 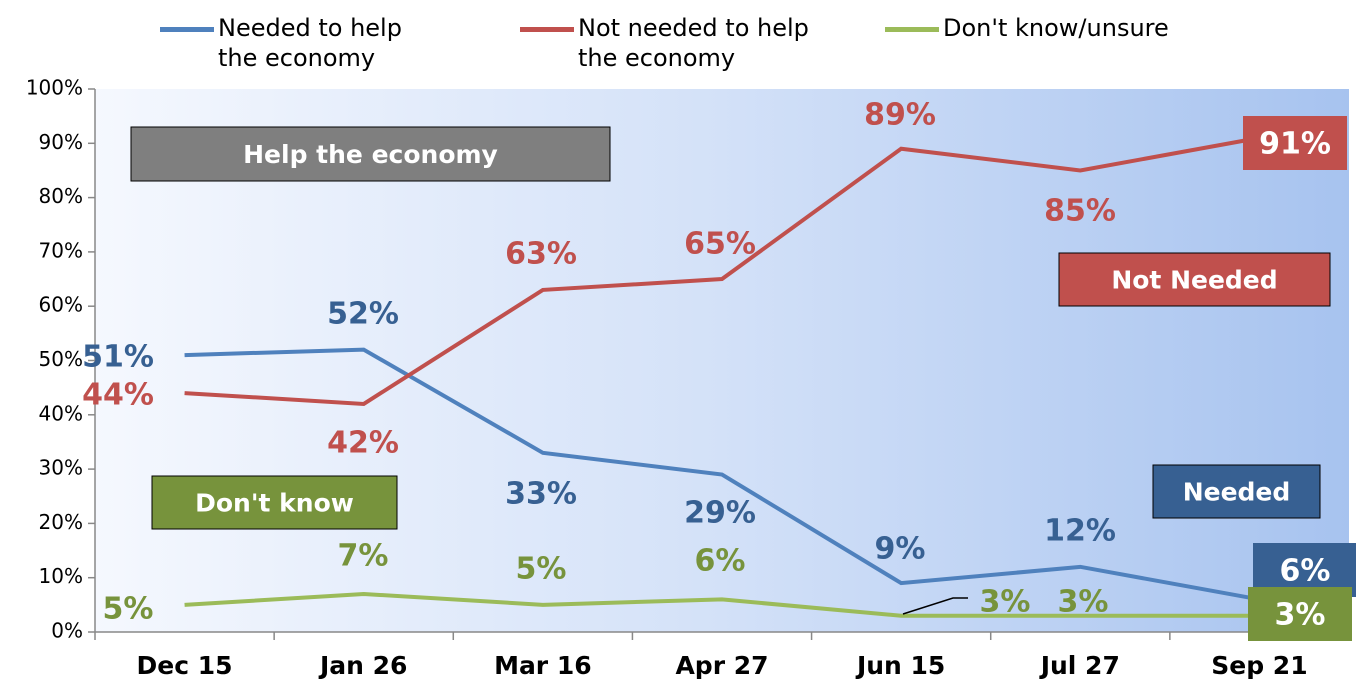 What do you see at coordinates (722, 604) in the screenshot?
I see `series-line` at bounding box center [722, 604].